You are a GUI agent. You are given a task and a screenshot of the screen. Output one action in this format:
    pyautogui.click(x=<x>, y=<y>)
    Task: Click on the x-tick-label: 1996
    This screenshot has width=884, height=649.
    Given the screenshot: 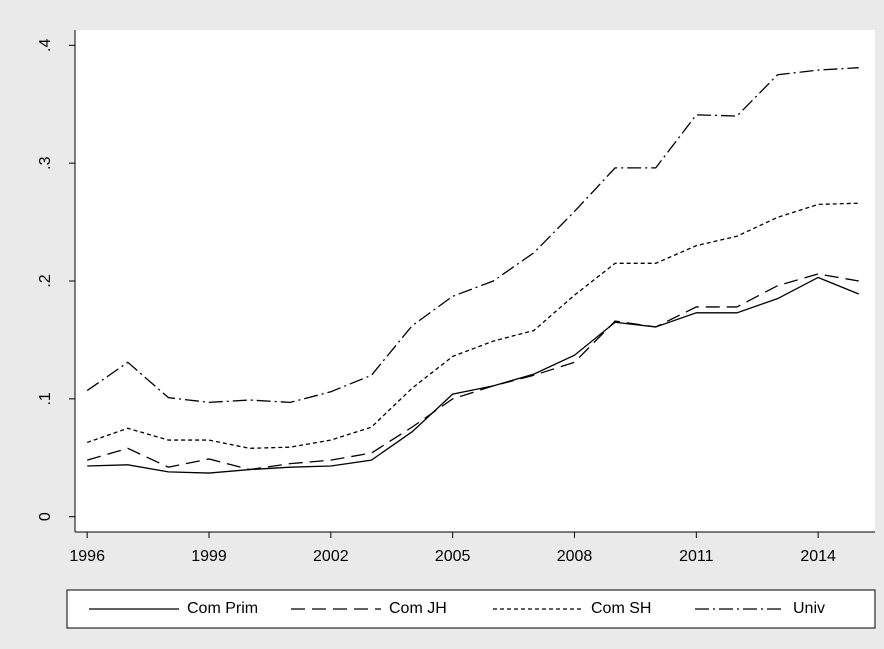 What is the action you would take?
    pyautogui.click(x=87, y=556)
    